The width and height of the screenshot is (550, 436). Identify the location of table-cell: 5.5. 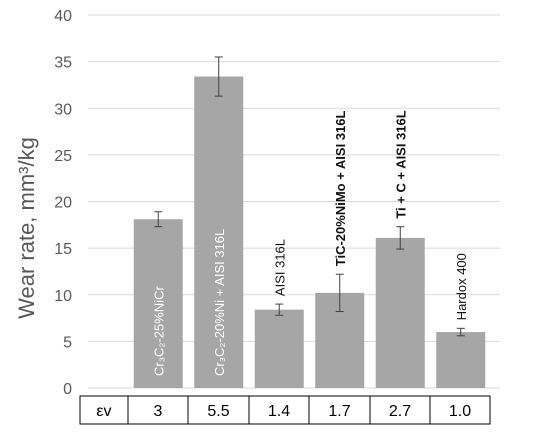
(218, 411).